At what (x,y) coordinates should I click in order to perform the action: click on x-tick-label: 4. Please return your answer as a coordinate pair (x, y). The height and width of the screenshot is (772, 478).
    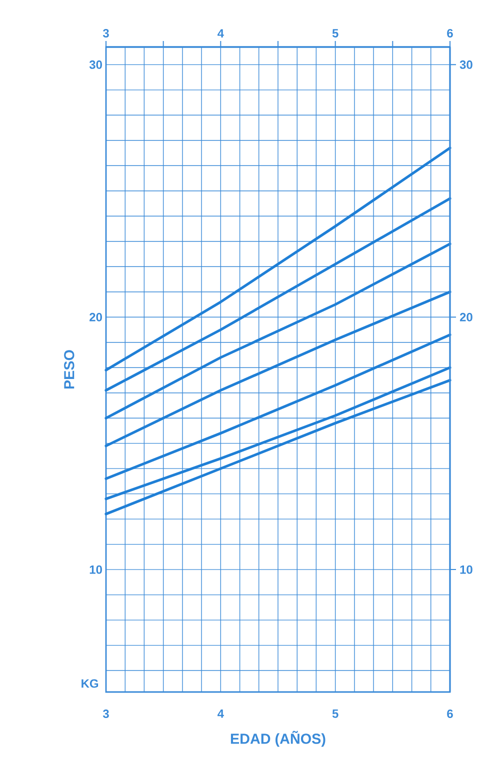
    Looking at the image, I should click on (221, 33).